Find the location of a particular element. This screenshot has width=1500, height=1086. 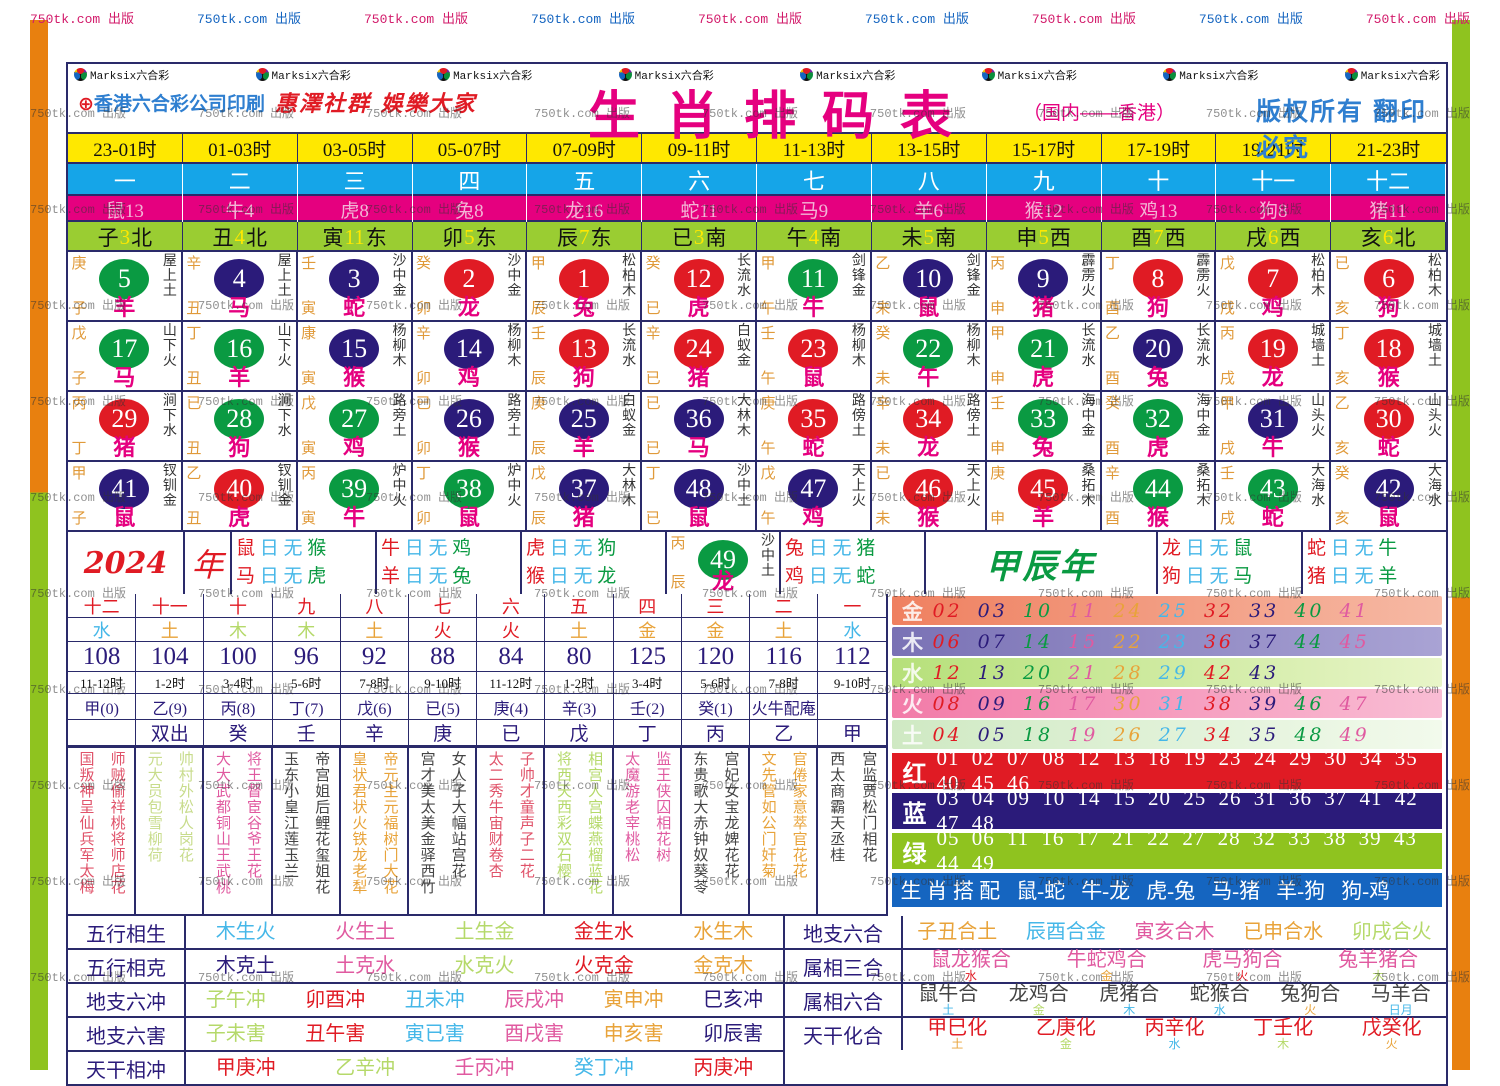

ball-cell: 甲午 11 剑锋金牛 is located at coordinates (814, 287).